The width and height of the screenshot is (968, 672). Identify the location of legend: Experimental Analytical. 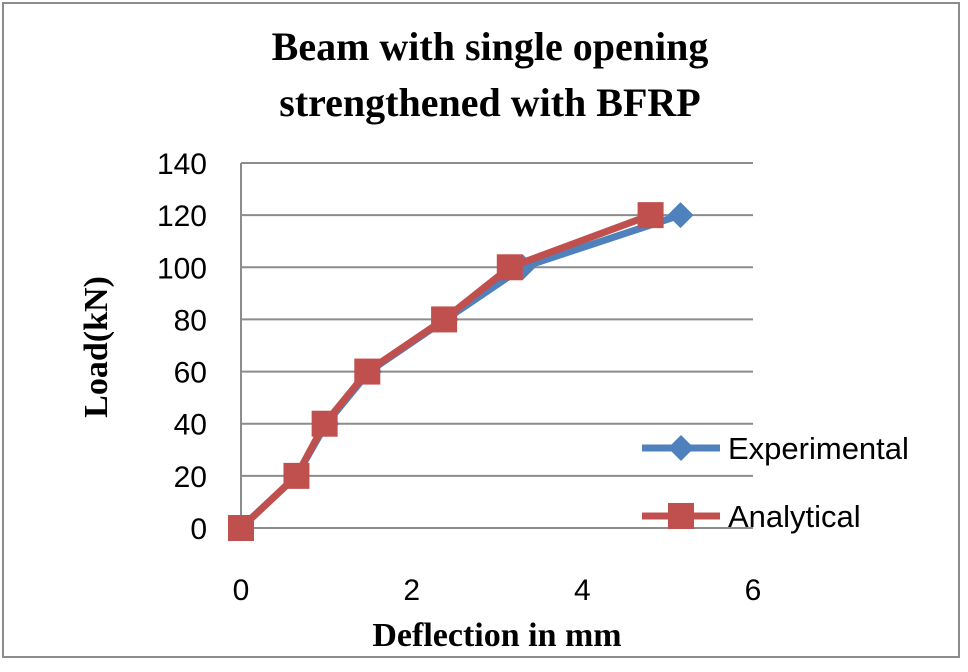
(775, 482).